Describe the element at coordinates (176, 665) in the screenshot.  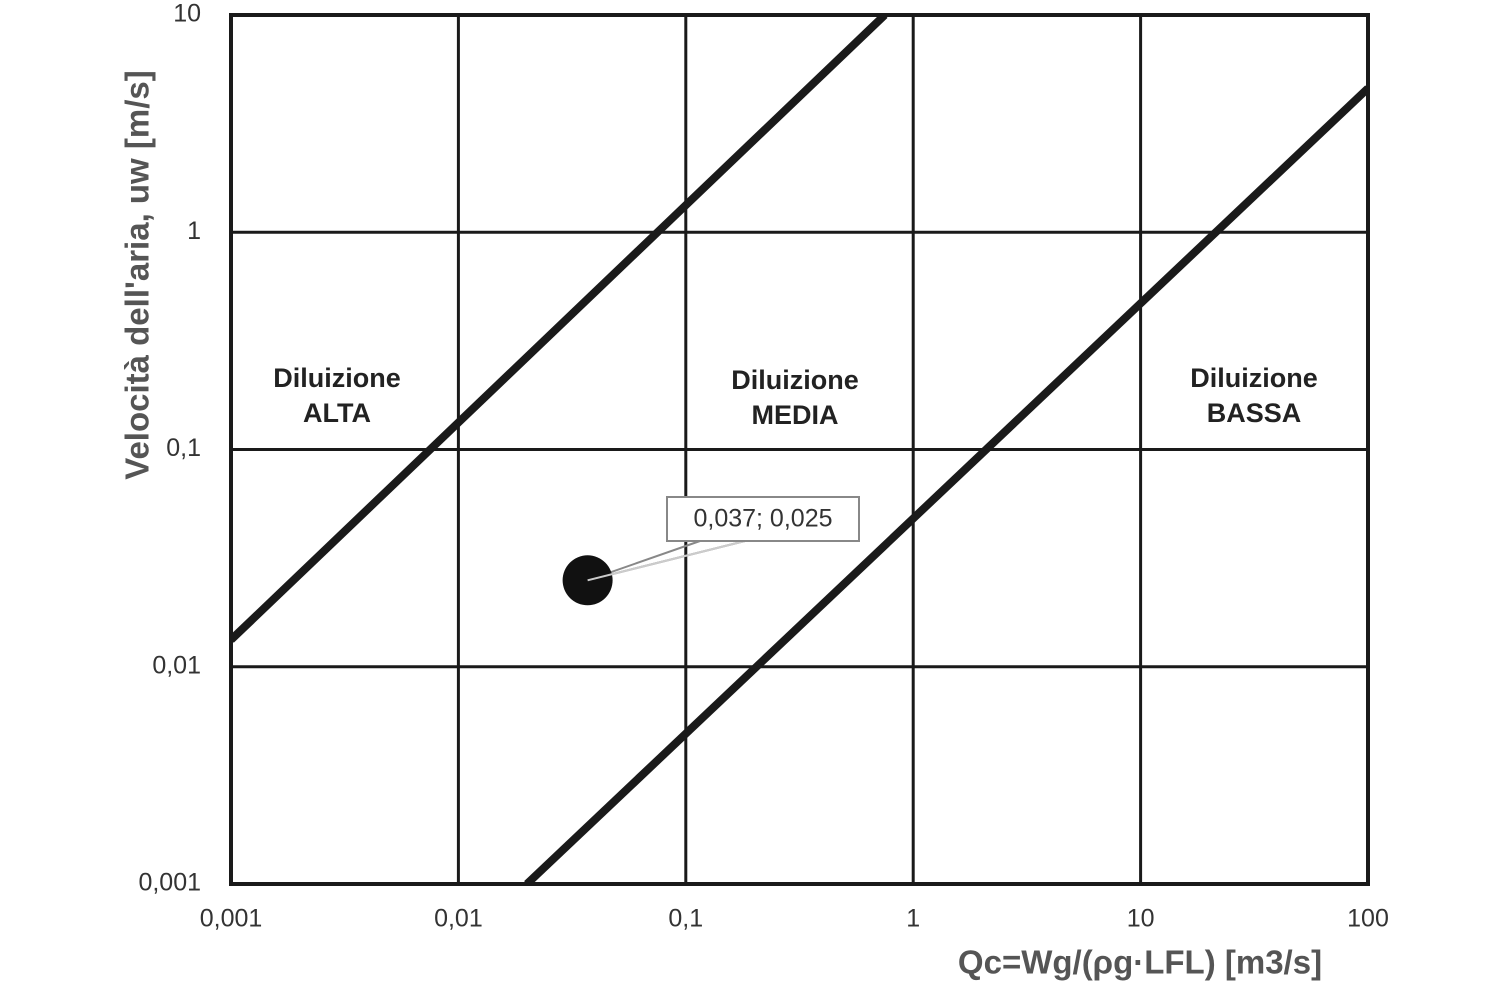
I see `y-tick-label: 0,01` at that location.